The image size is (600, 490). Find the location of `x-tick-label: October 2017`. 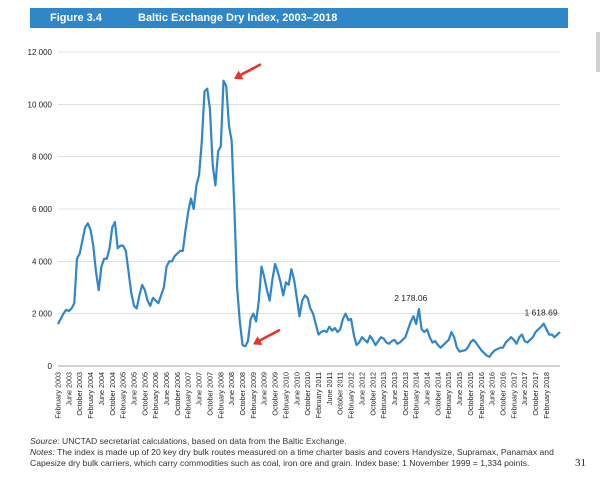

x-tick-label: October 2017 is located at coordinates (535, 394).